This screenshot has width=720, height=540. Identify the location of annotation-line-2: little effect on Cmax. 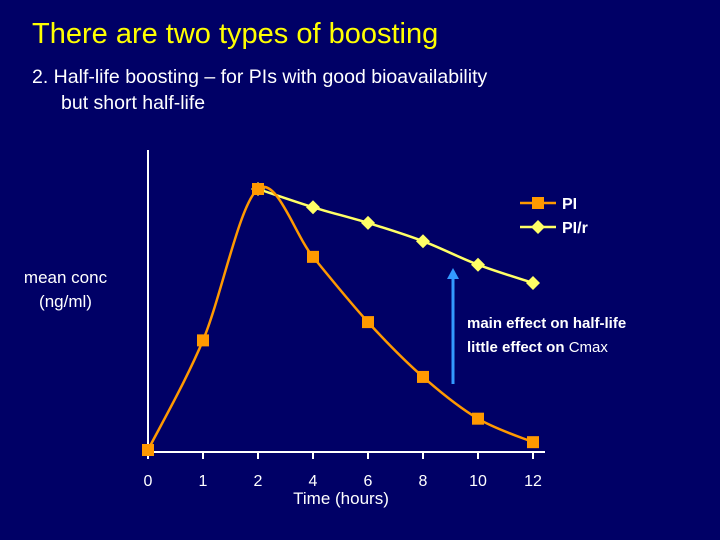
(546, 348).